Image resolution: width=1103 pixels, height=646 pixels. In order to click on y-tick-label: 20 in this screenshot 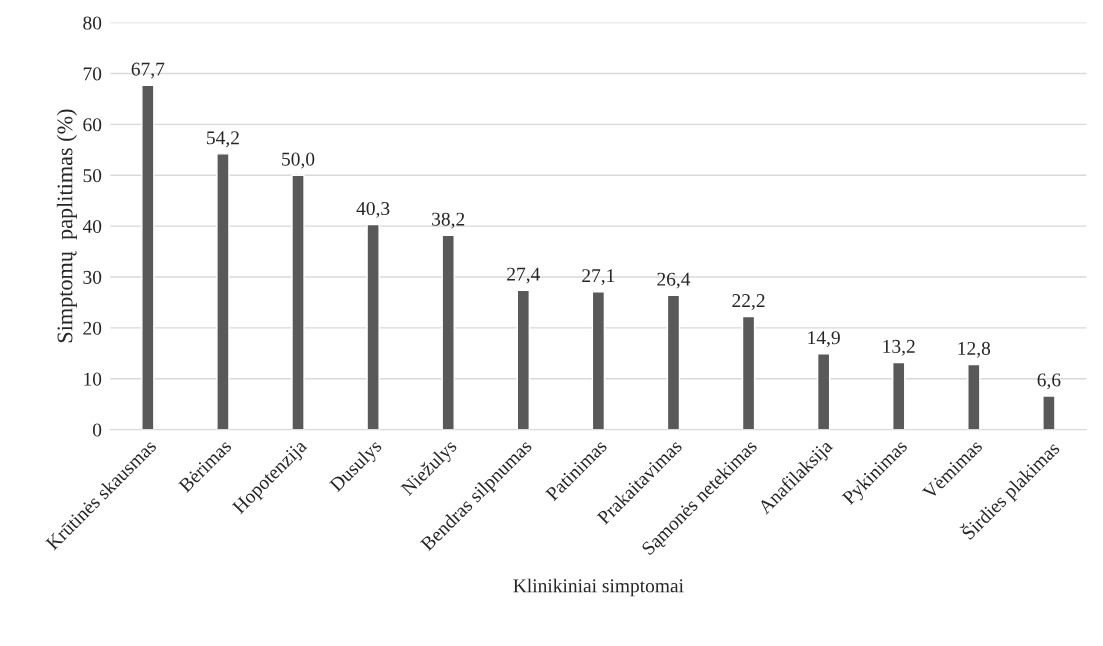, I will do `click(92, 328)`.